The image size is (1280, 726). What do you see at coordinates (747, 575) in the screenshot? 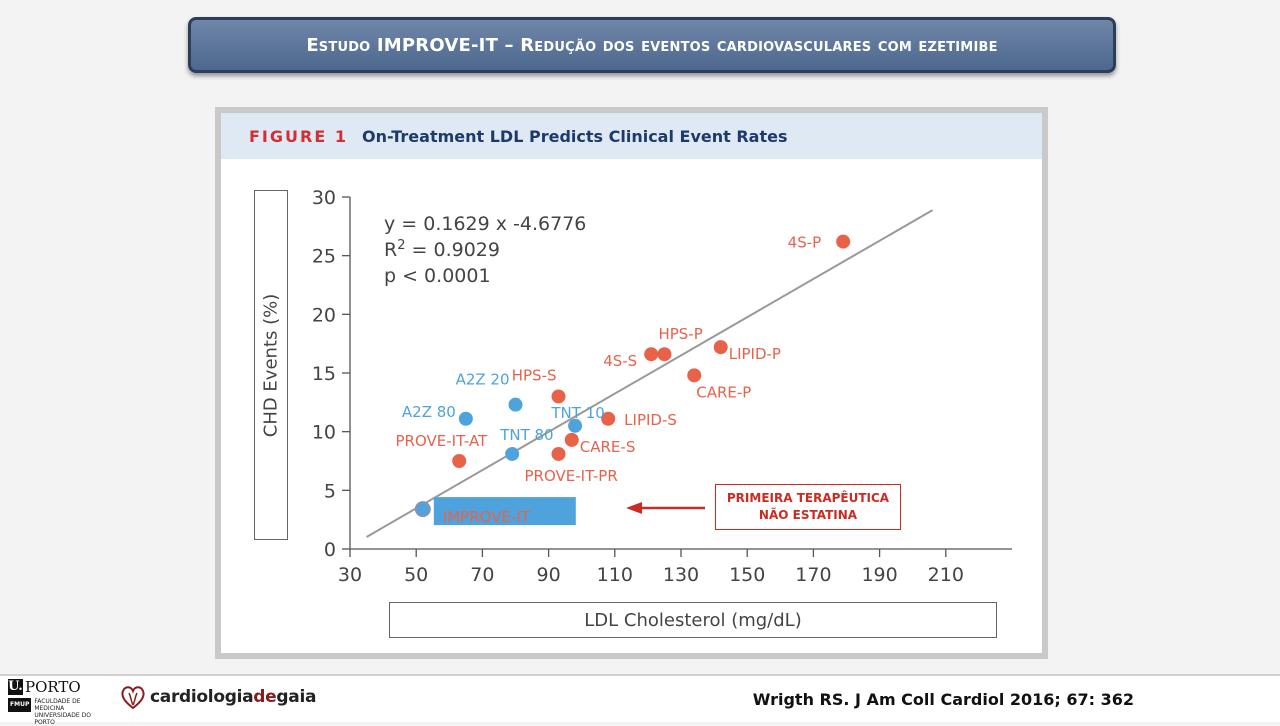
I see `x-tick-label: 150` at bounding box center [747, 575].